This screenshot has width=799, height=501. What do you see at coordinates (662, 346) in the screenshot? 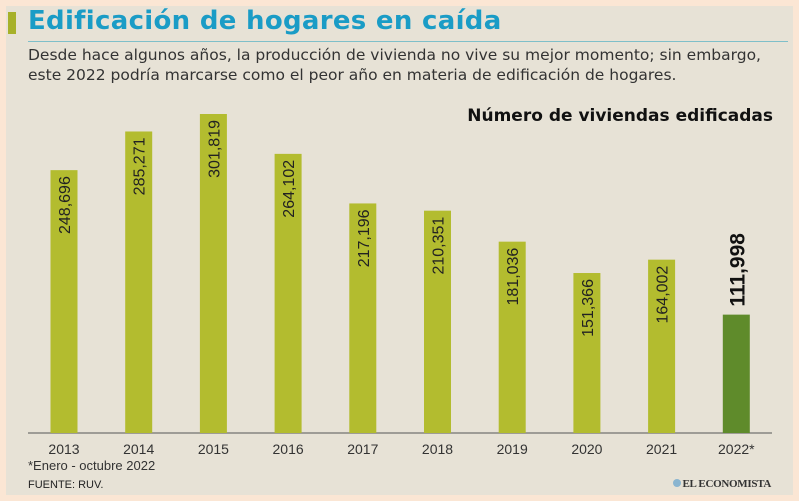
I see `bar-2021` at bounding box center [662, 346].